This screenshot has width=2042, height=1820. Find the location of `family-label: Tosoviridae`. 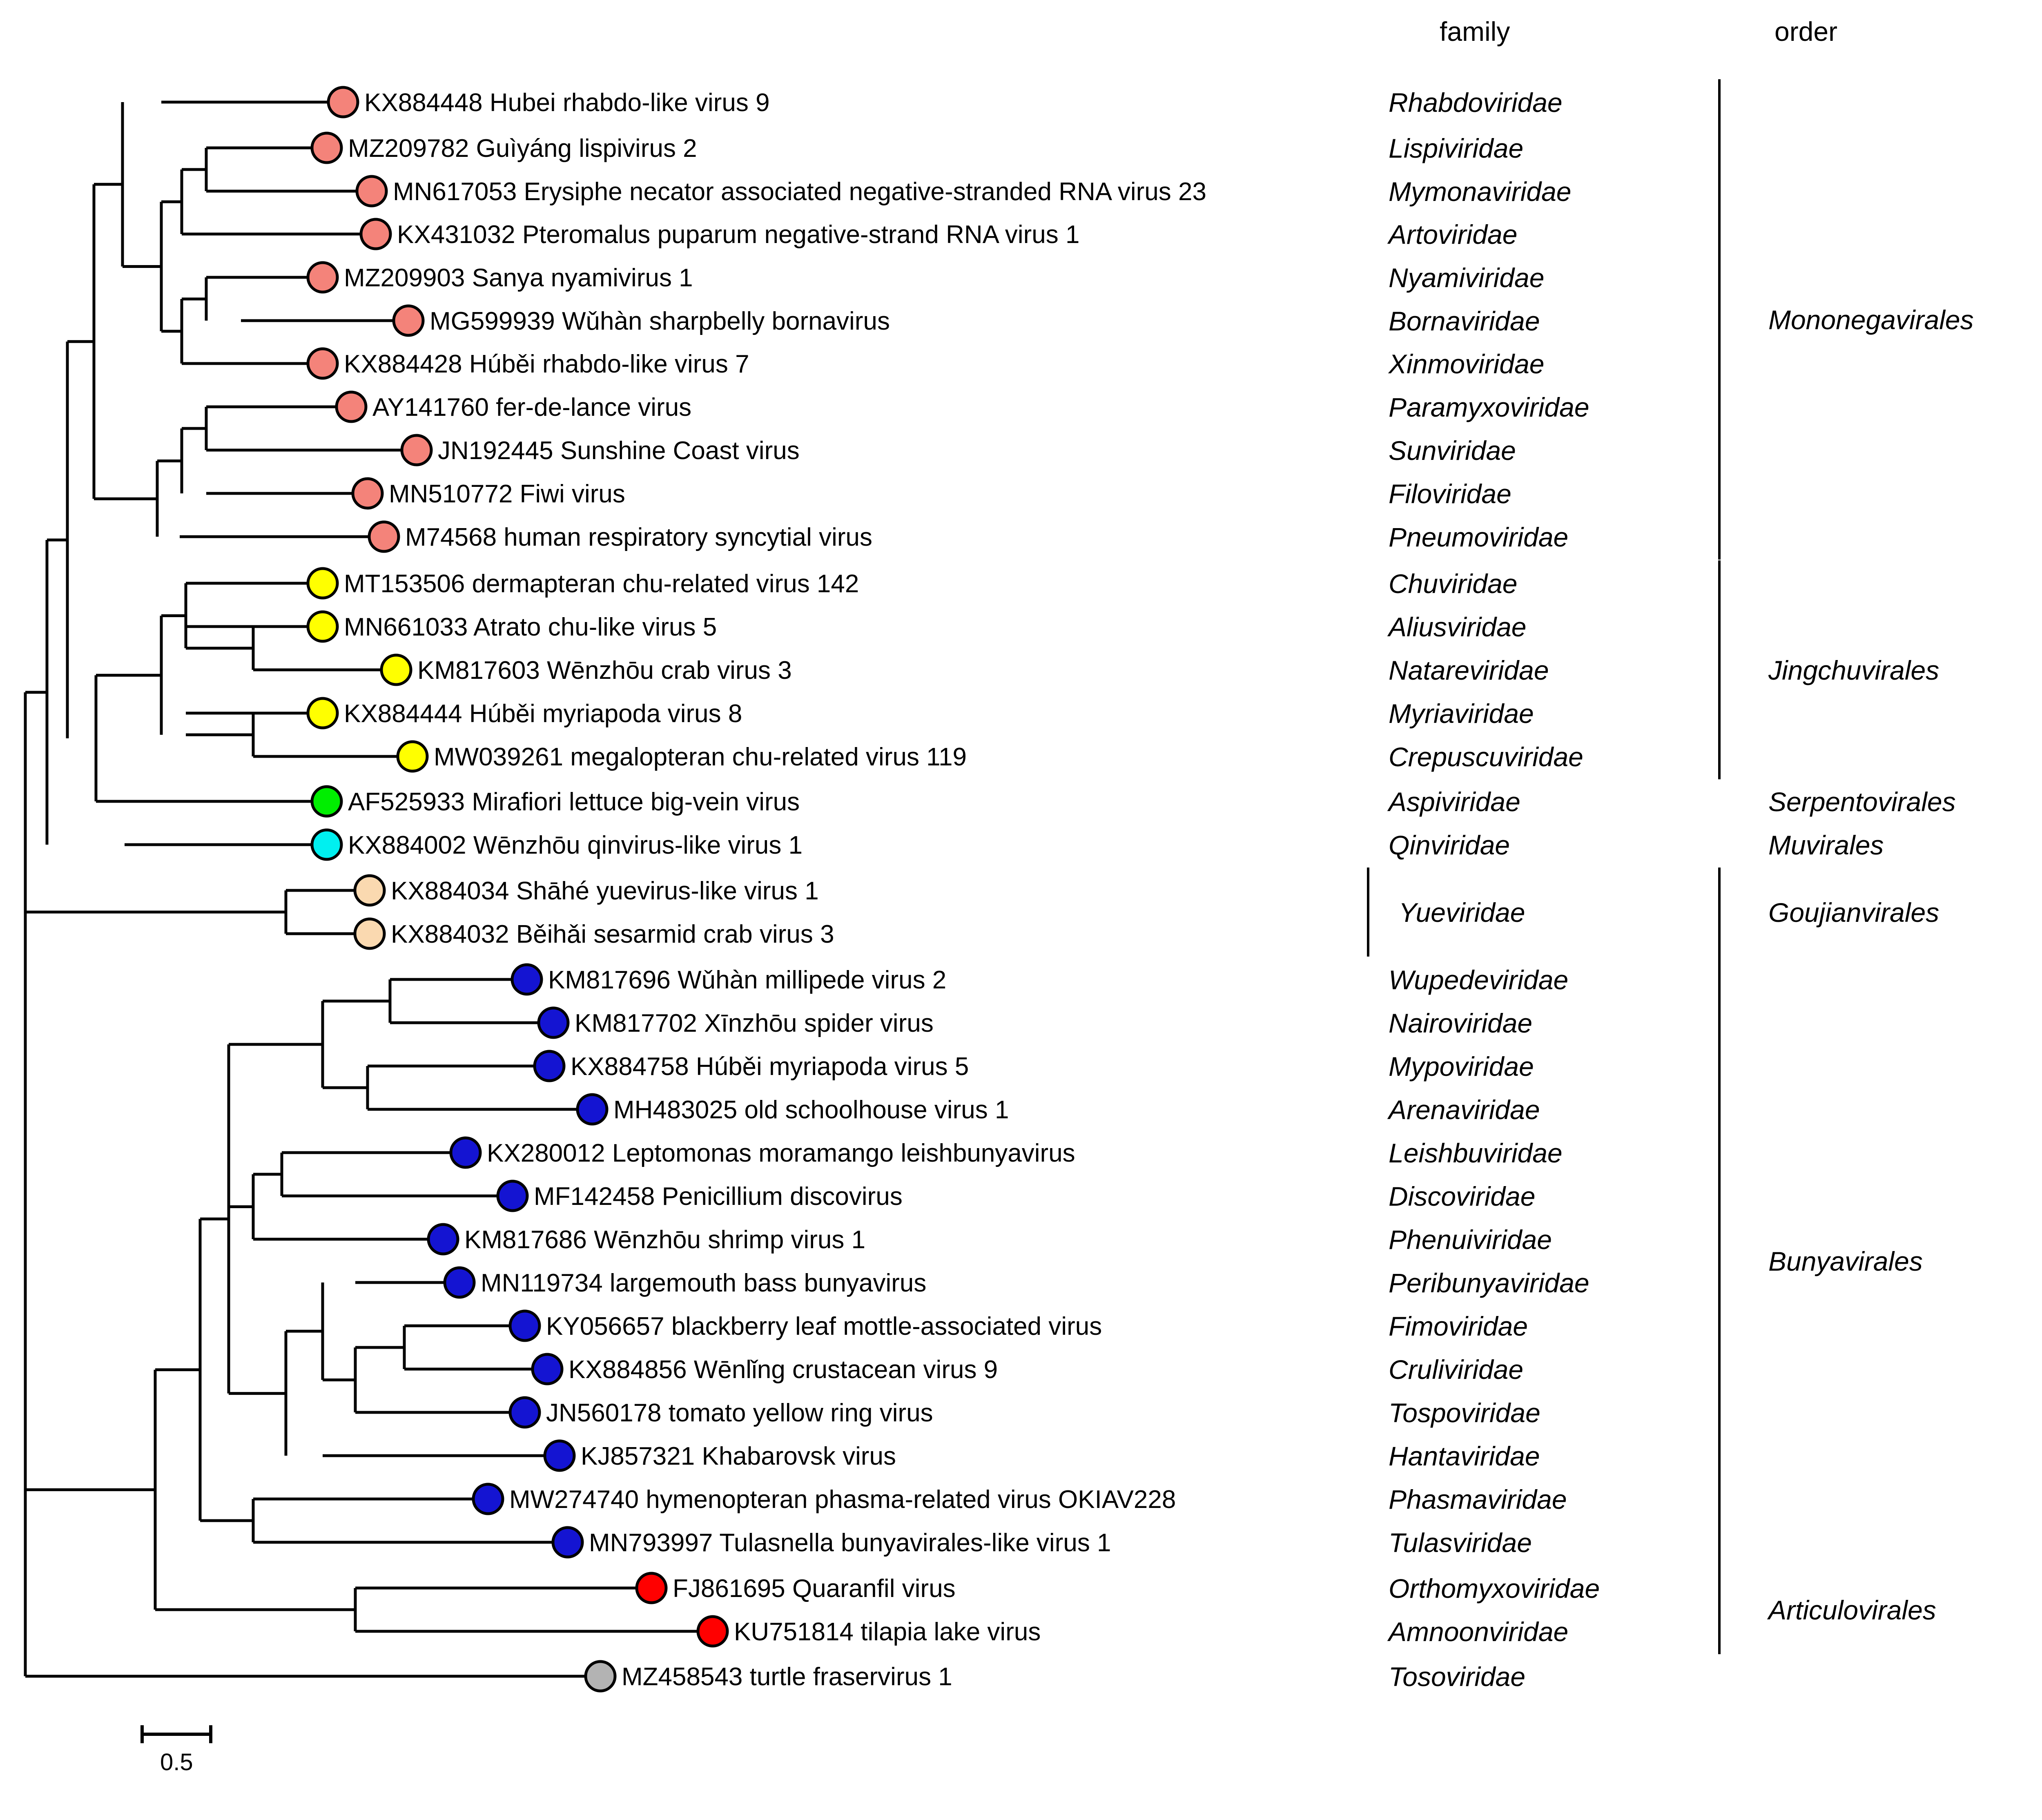

family-label: Tosoviridae is located at coordinates (1457, 1677).